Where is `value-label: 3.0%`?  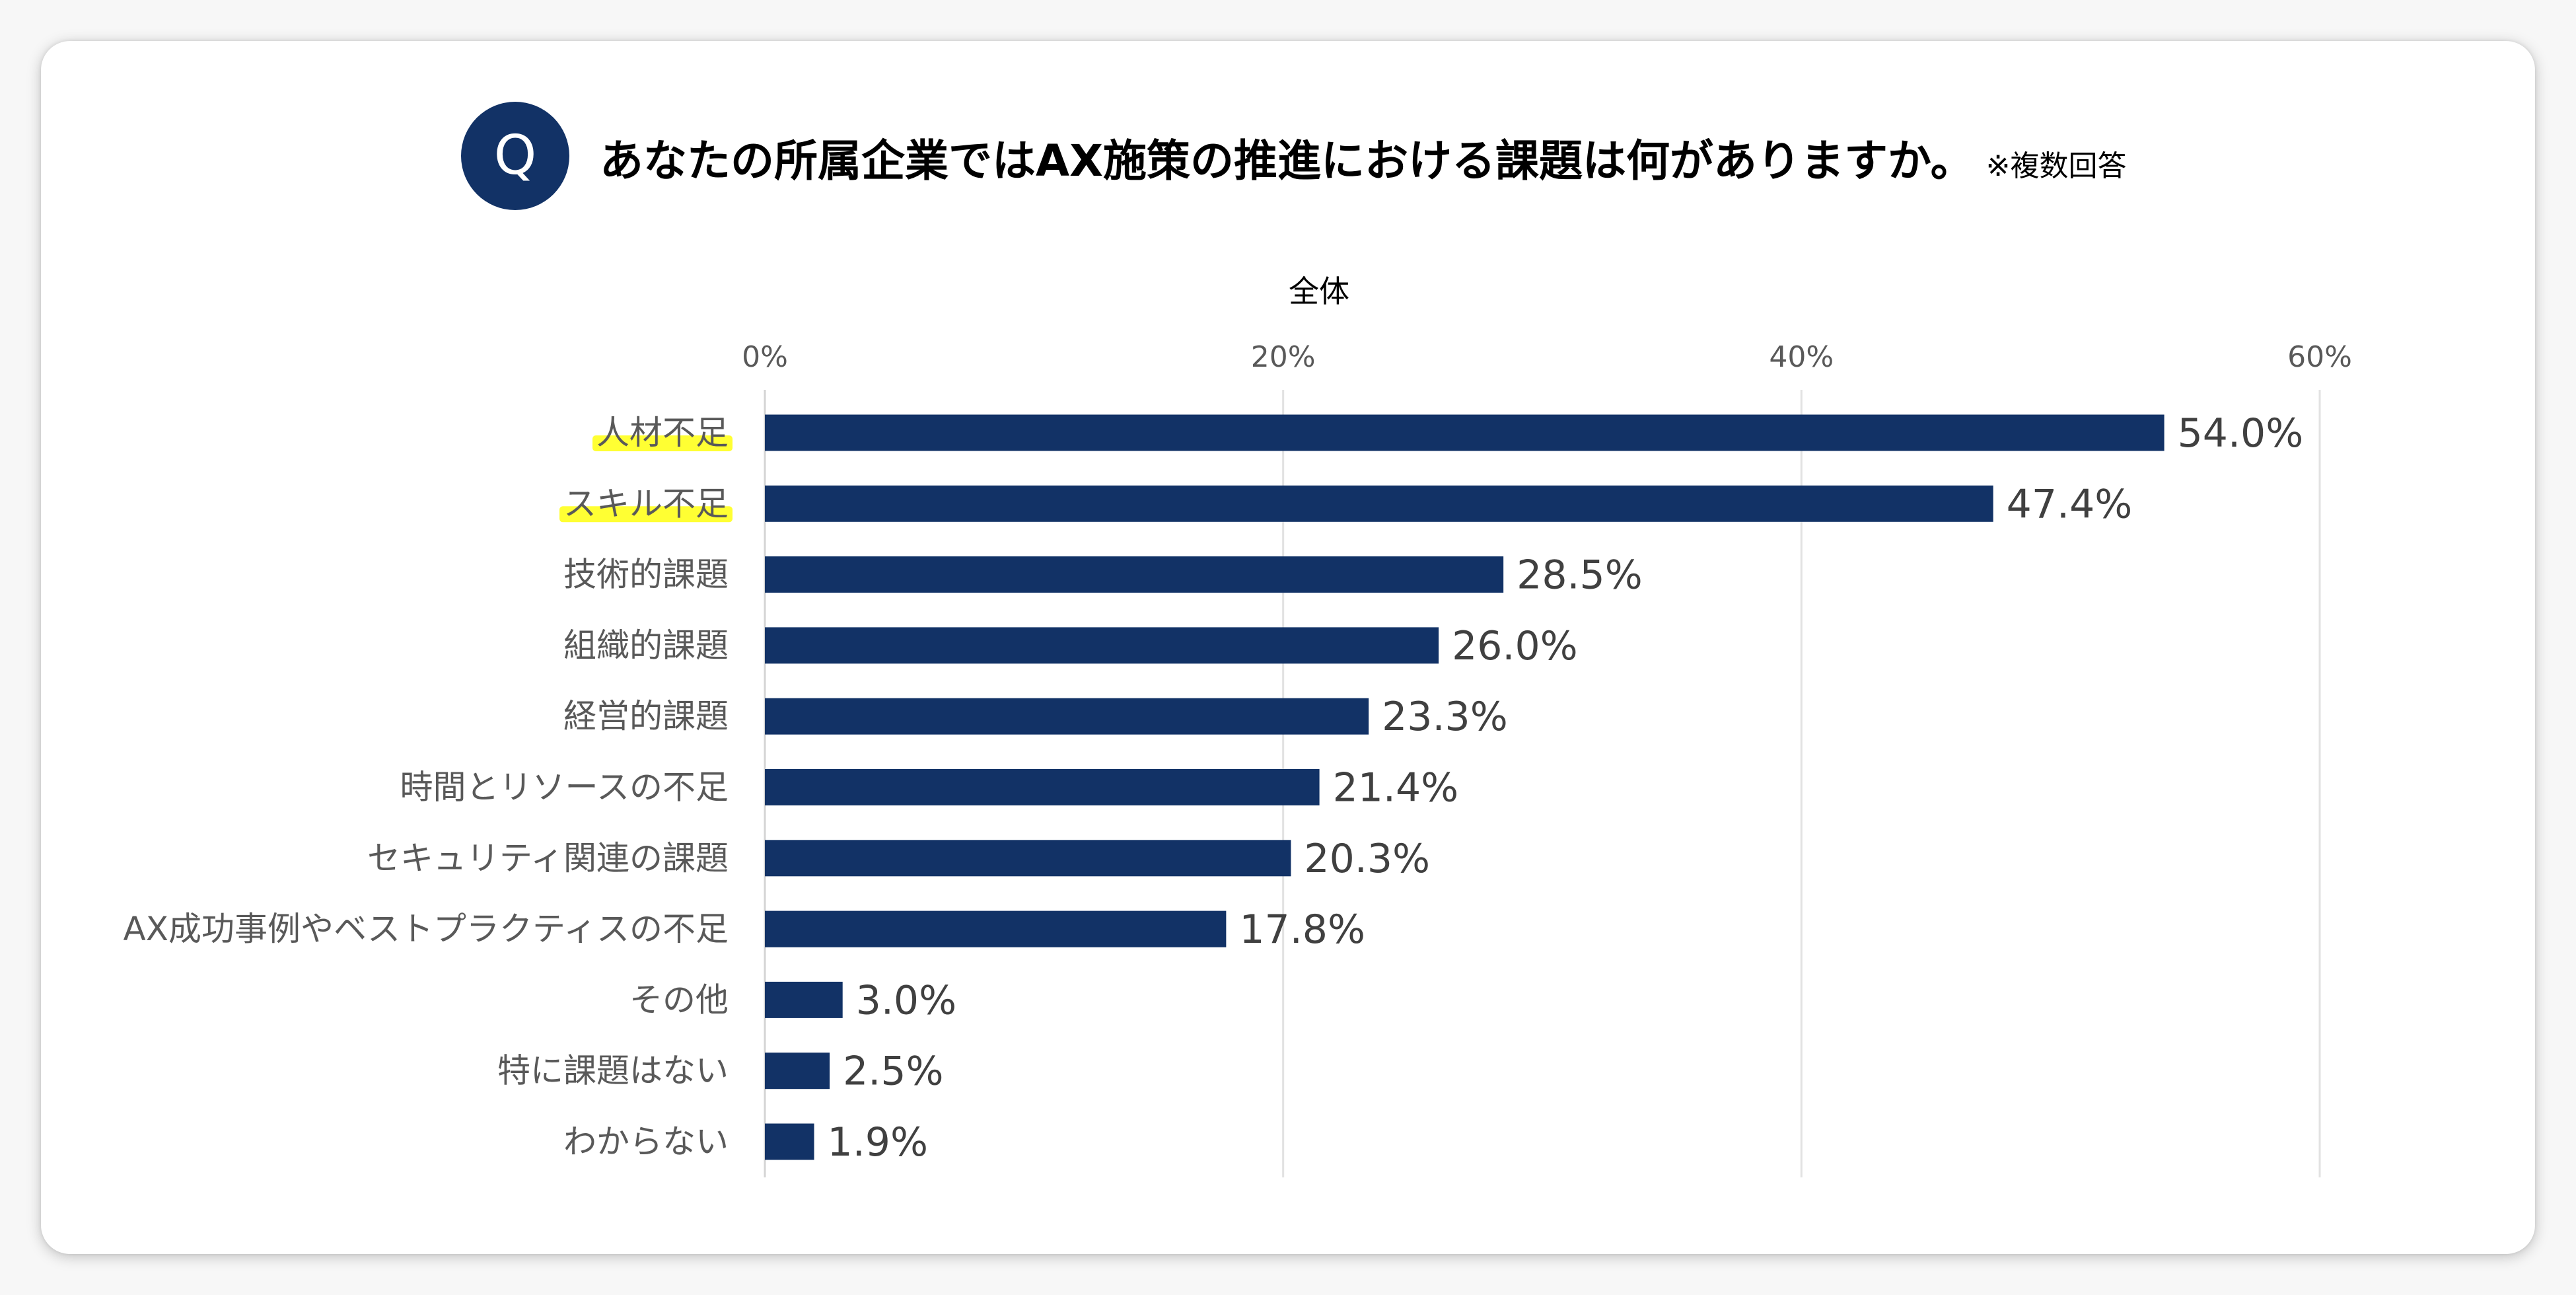
value-label: 3.0% is located at coordinates (906, 1000).